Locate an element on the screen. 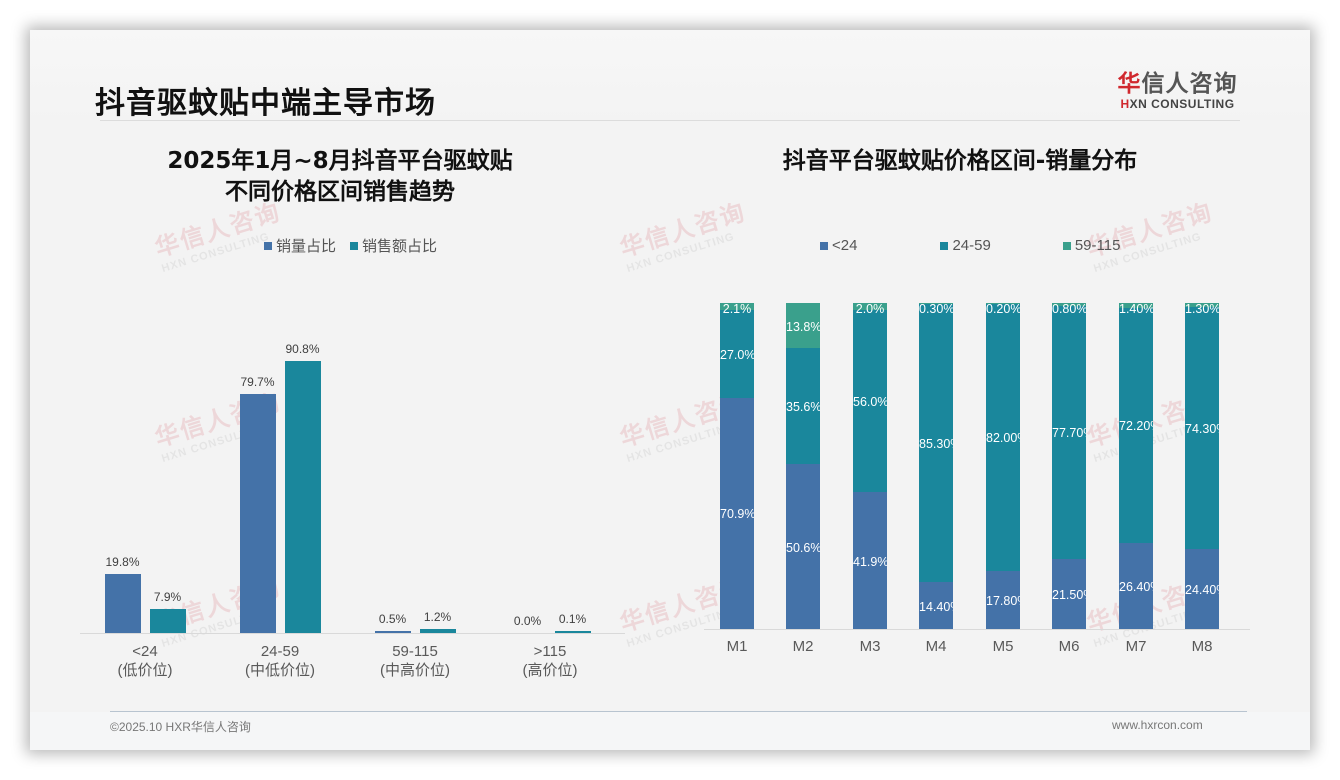 The height and width of the screenshot is (780, 1340). stacked-bar: 17.80% 82.00% 0.20% is located at coordinates (1003, 465).